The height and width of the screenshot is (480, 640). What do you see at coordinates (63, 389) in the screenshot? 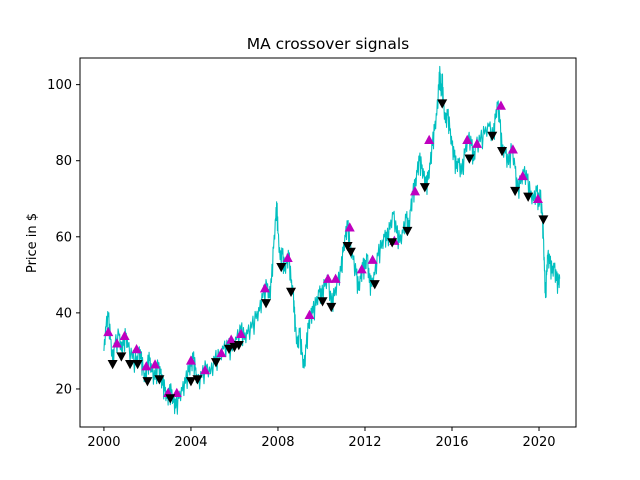
I see `y-tick-label: 20` at bounding box center [63, 389].